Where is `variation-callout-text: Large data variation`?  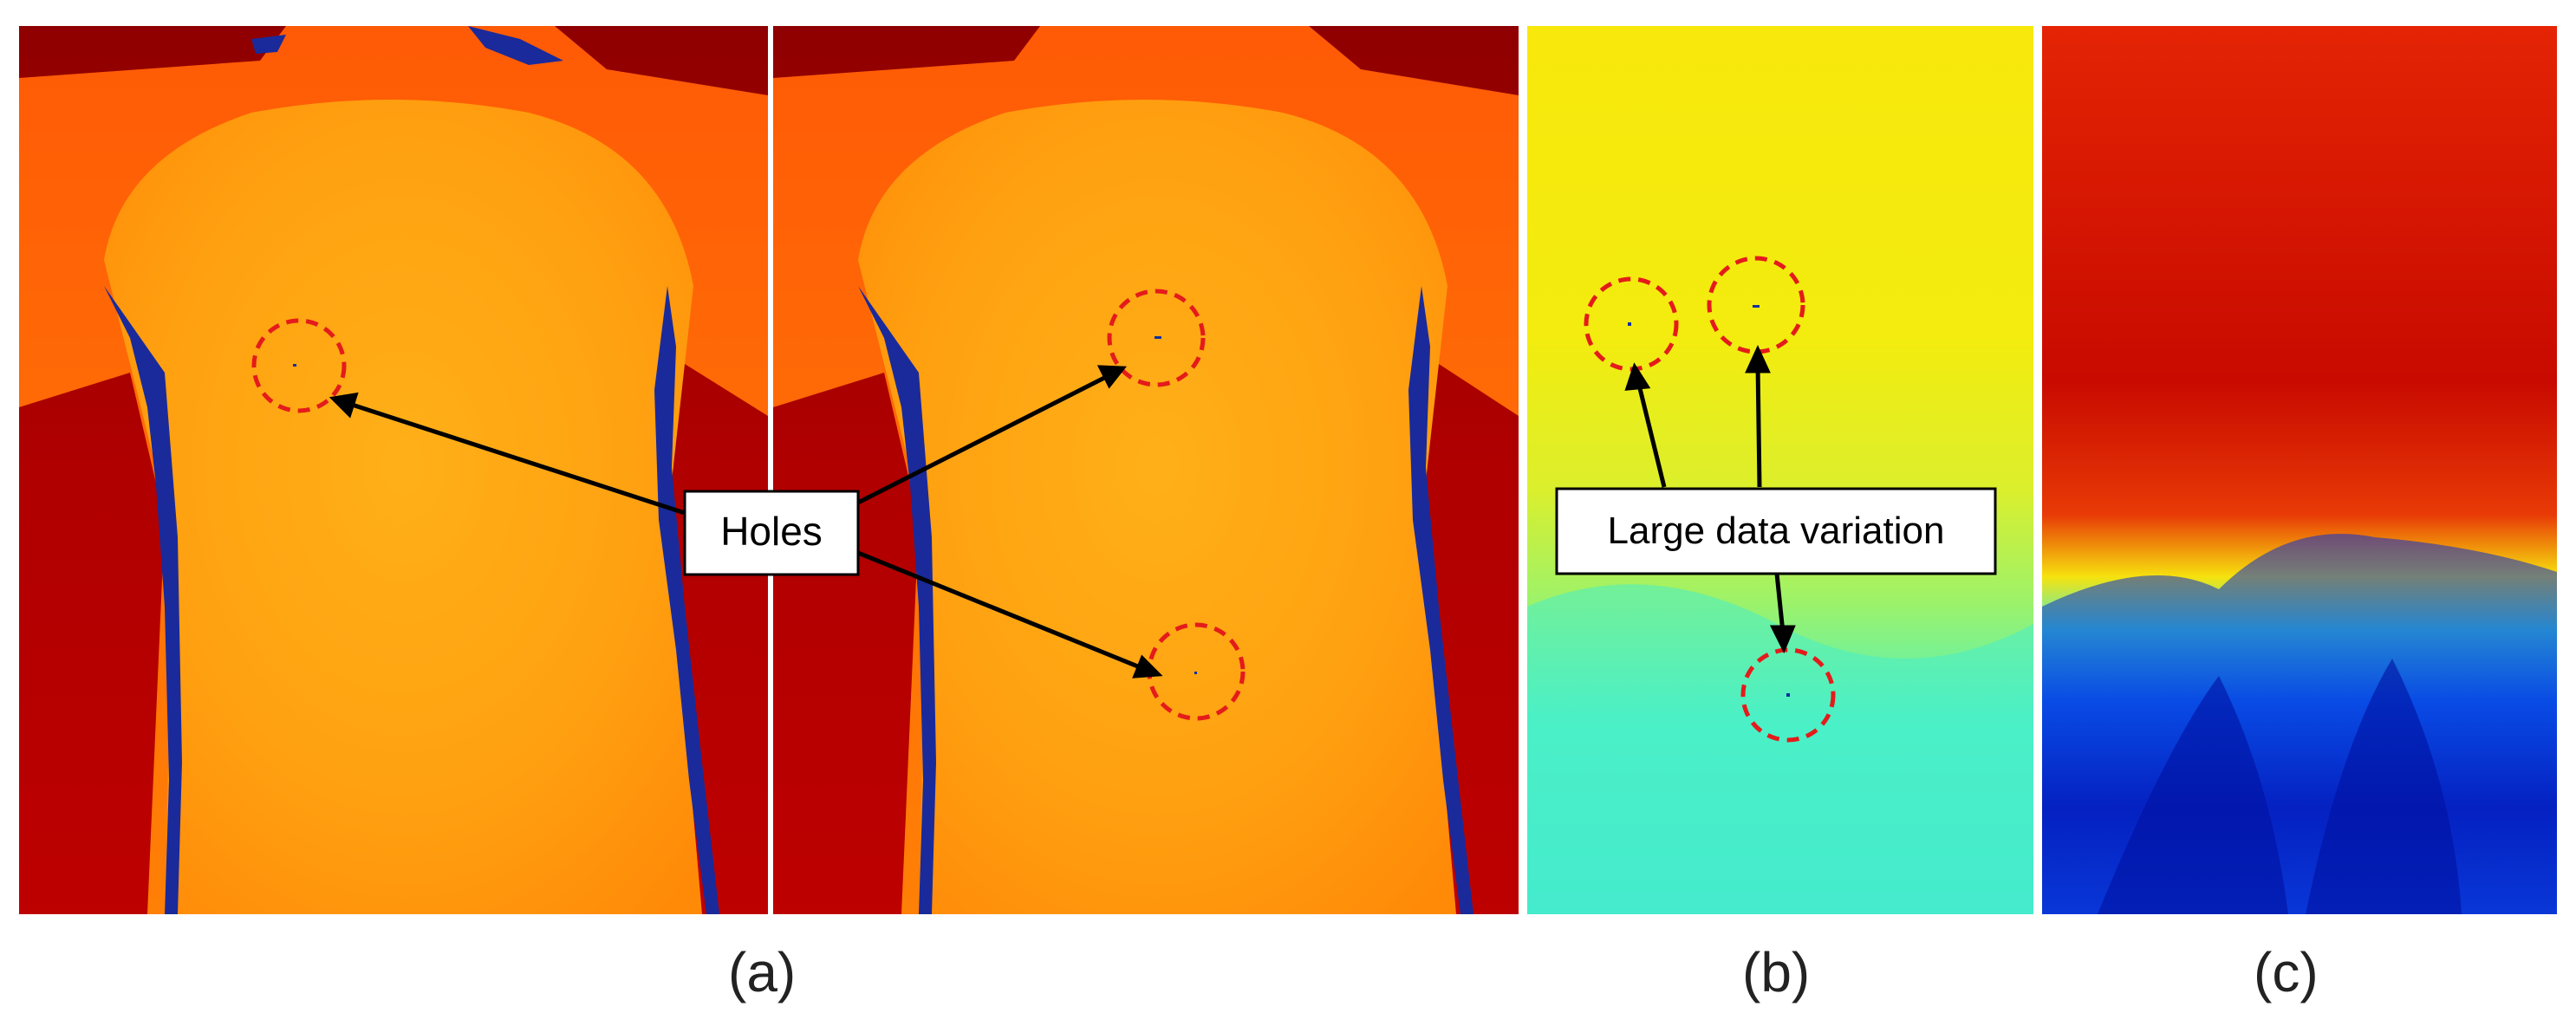 variation-callout-text: Large data variation is located at coordinates (1776, 531).